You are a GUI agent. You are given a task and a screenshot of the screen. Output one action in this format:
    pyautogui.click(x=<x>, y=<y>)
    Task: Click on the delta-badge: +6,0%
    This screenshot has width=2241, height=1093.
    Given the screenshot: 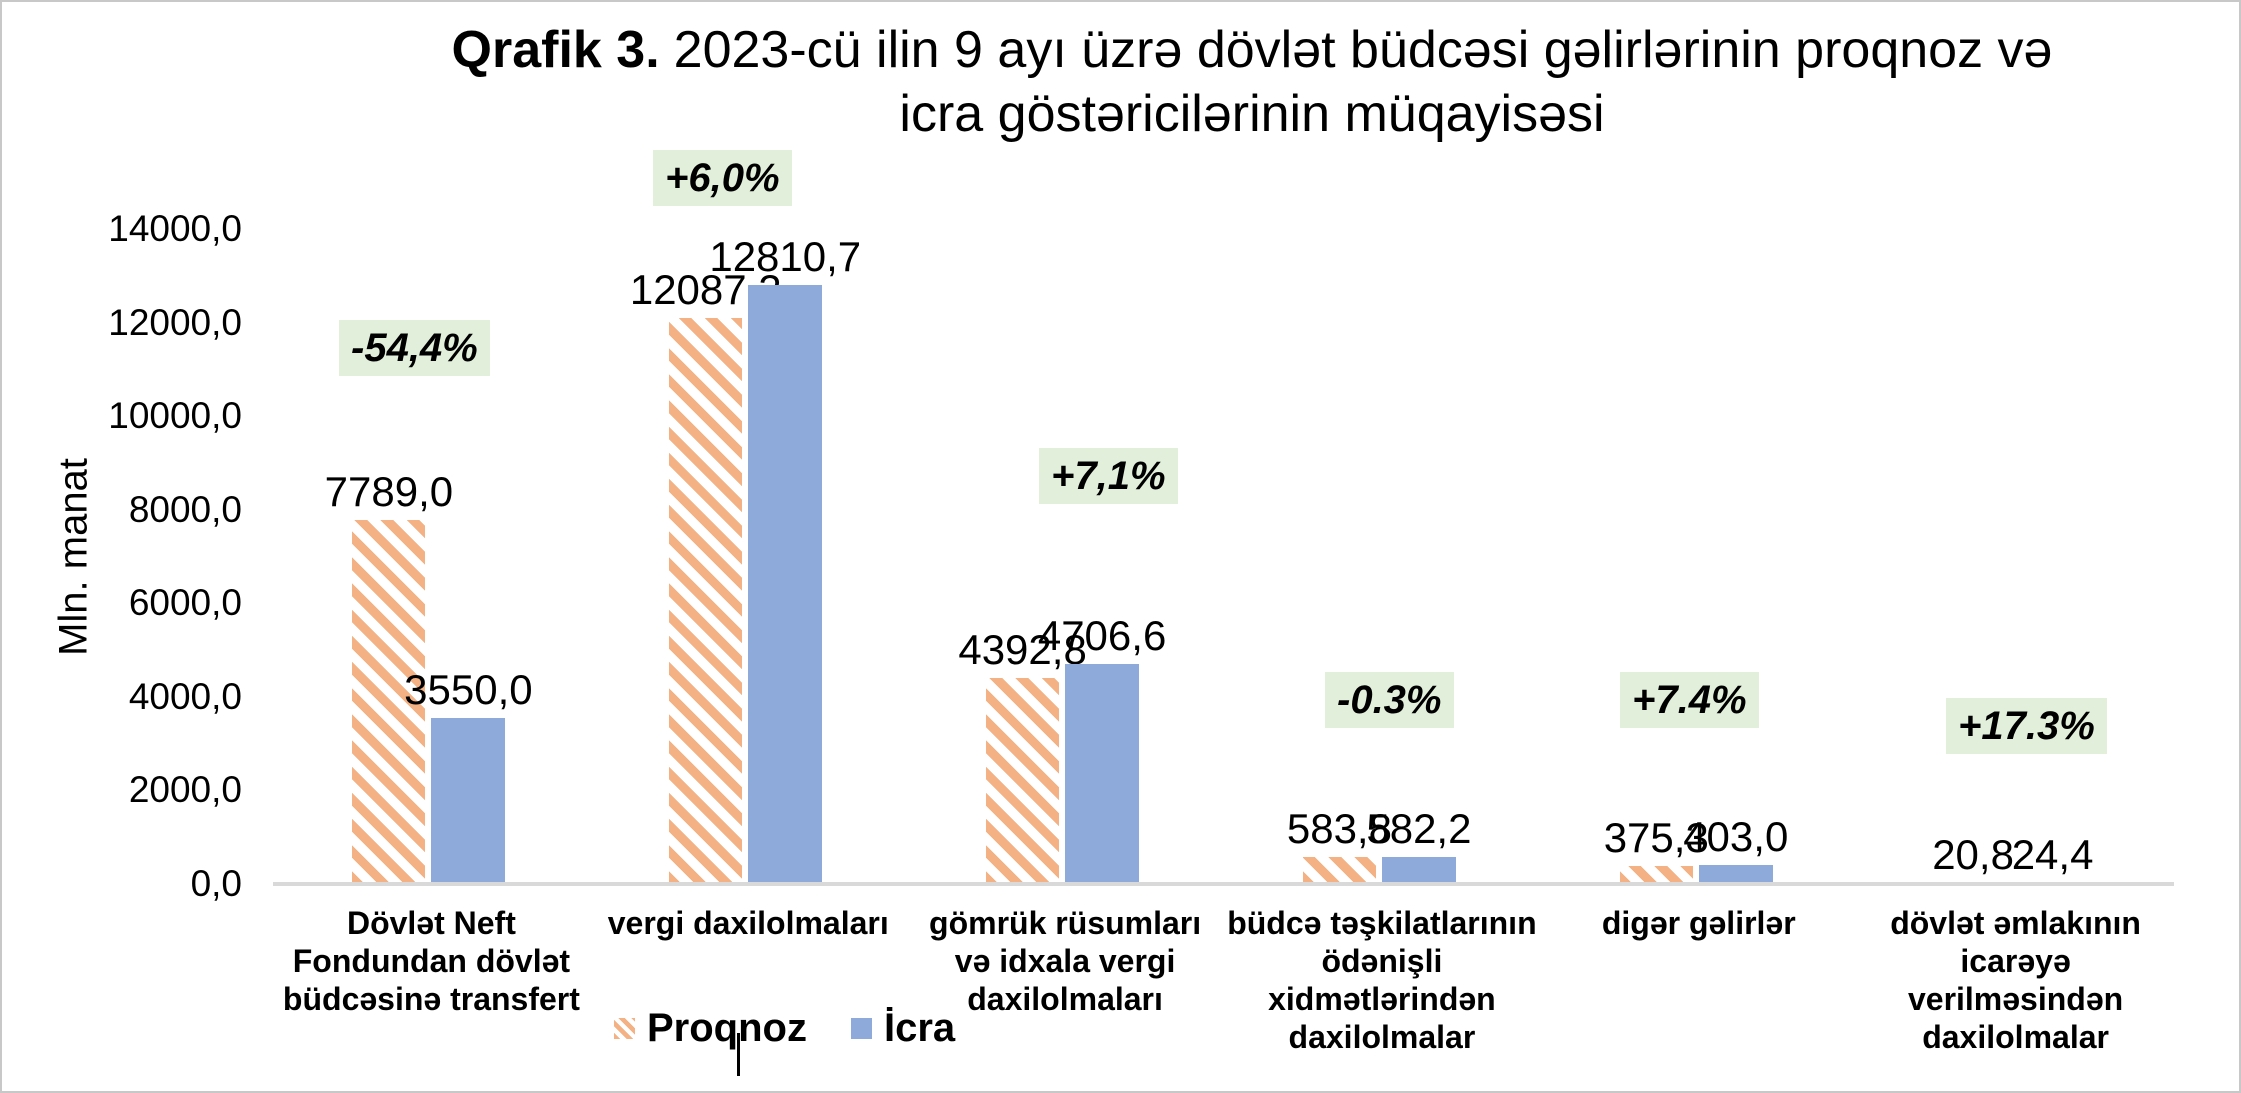 What is the action you would take?
    pyautogui.click(x=722, y=178)
    